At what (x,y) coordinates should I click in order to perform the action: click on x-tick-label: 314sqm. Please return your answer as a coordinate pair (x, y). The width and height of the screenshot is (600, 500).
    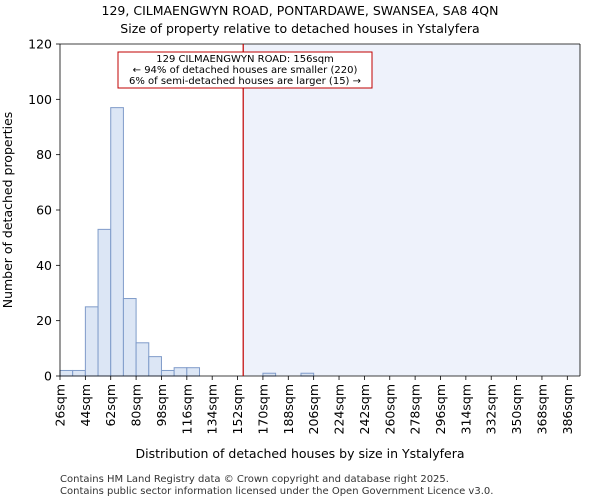
    Looking at the image, I should click on (465, 409).